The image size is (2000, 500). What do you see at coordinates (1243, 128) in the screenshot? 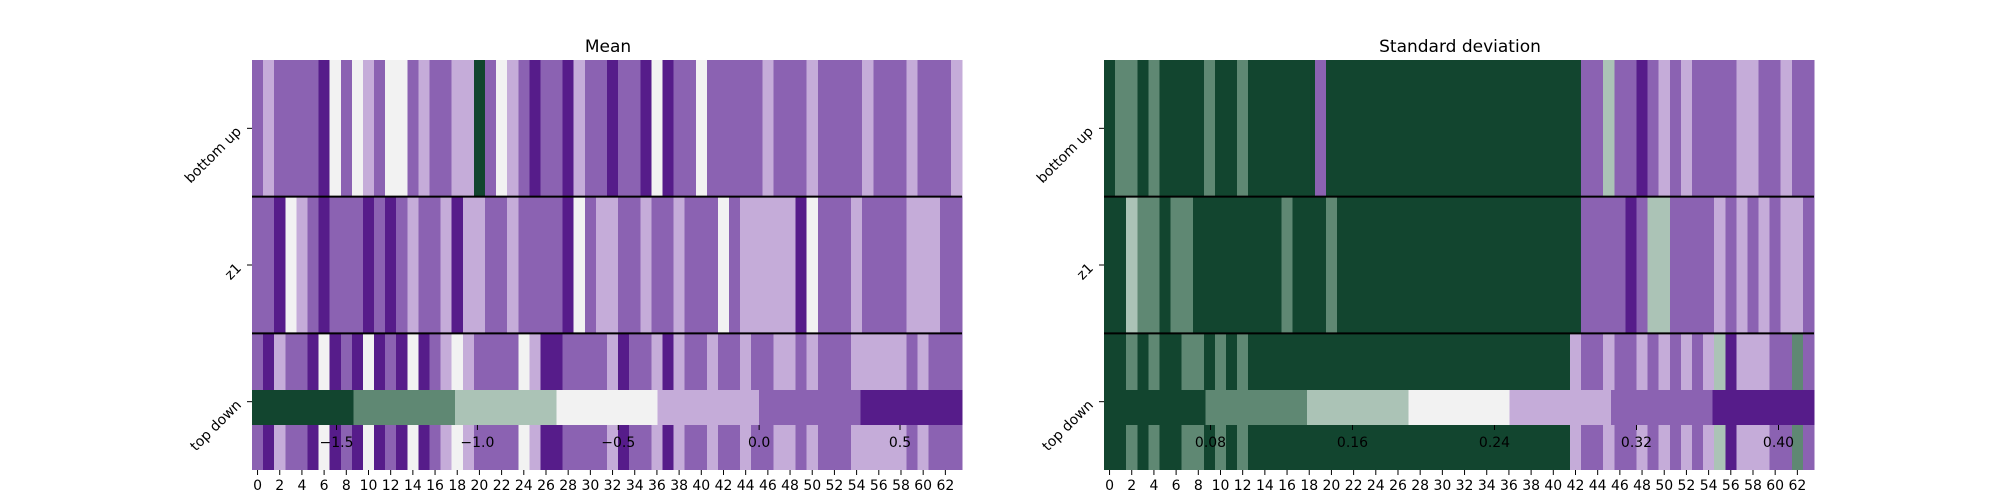
I see `std-cell-r0-c12` at bounding box center [1243, 128].